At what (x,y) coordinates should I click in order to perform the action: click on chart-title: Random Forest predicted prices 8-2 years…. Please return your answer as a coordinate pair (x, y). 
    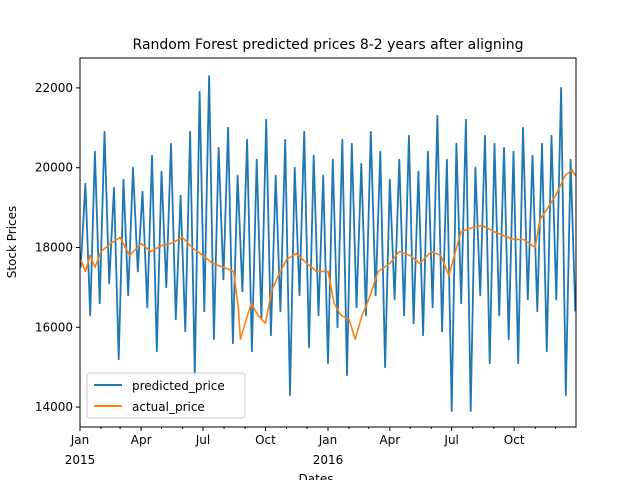
    Looking at the image, I should click on (328, 45).